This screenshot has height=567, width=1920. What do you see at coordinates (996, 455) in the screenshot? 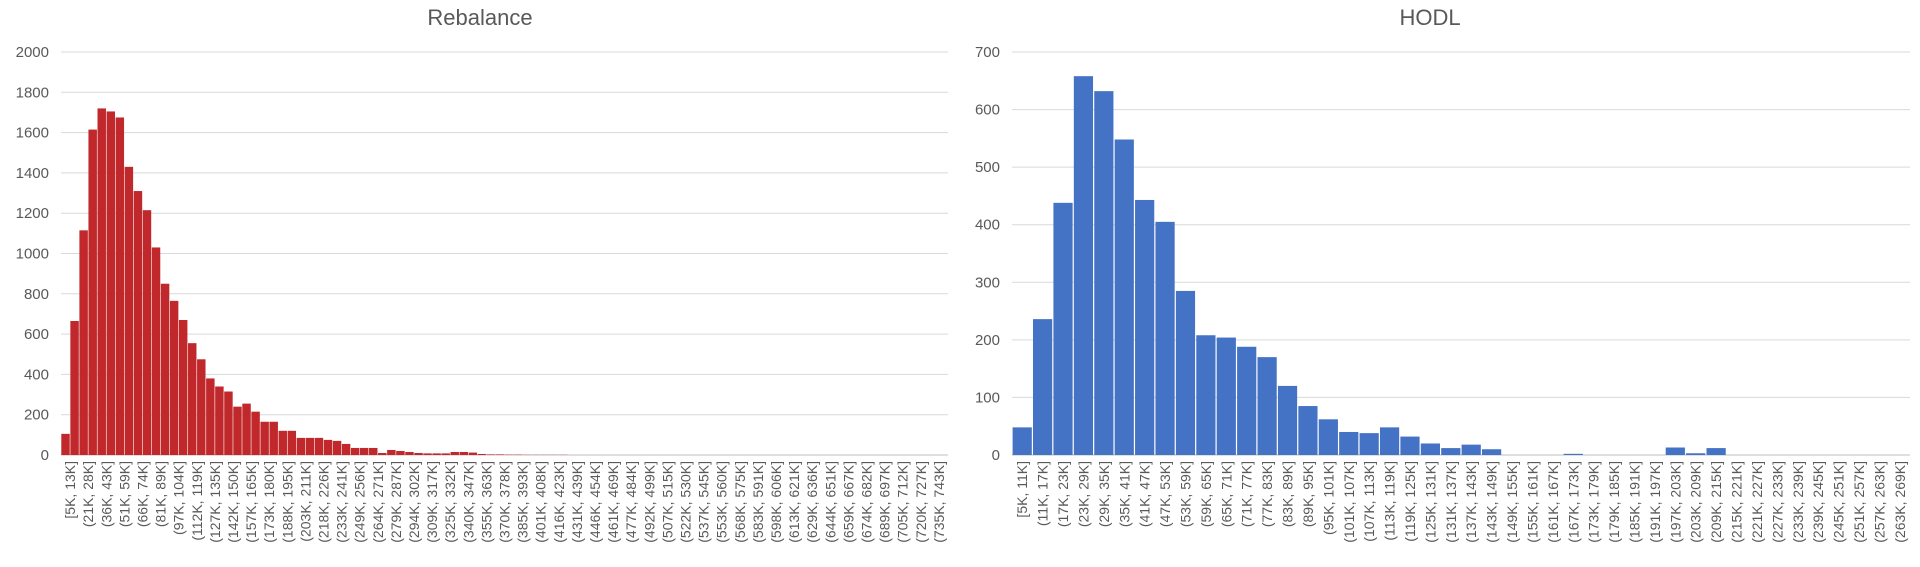
I see `hodl-y-tick-label: 0` at bounding box center [996, 455].